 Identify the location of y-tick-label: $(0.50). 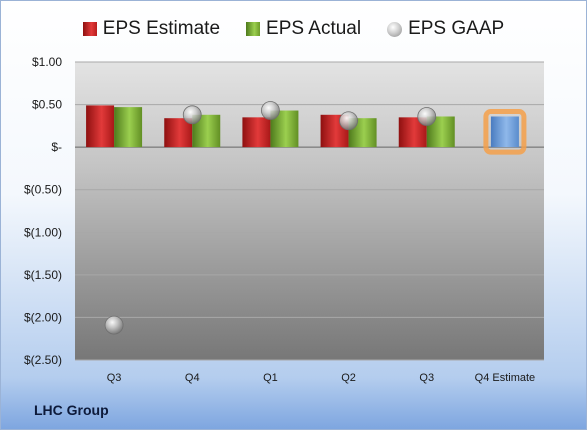
(43, 190).